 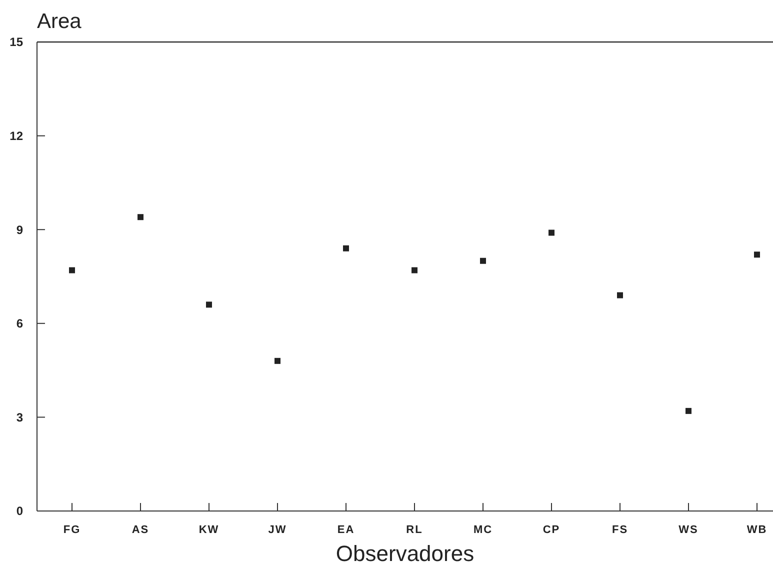 What do you see at coordinates (20, 229) in the screenshot?
I see `y-tick-label: 9` at bounding box center [20, 229].